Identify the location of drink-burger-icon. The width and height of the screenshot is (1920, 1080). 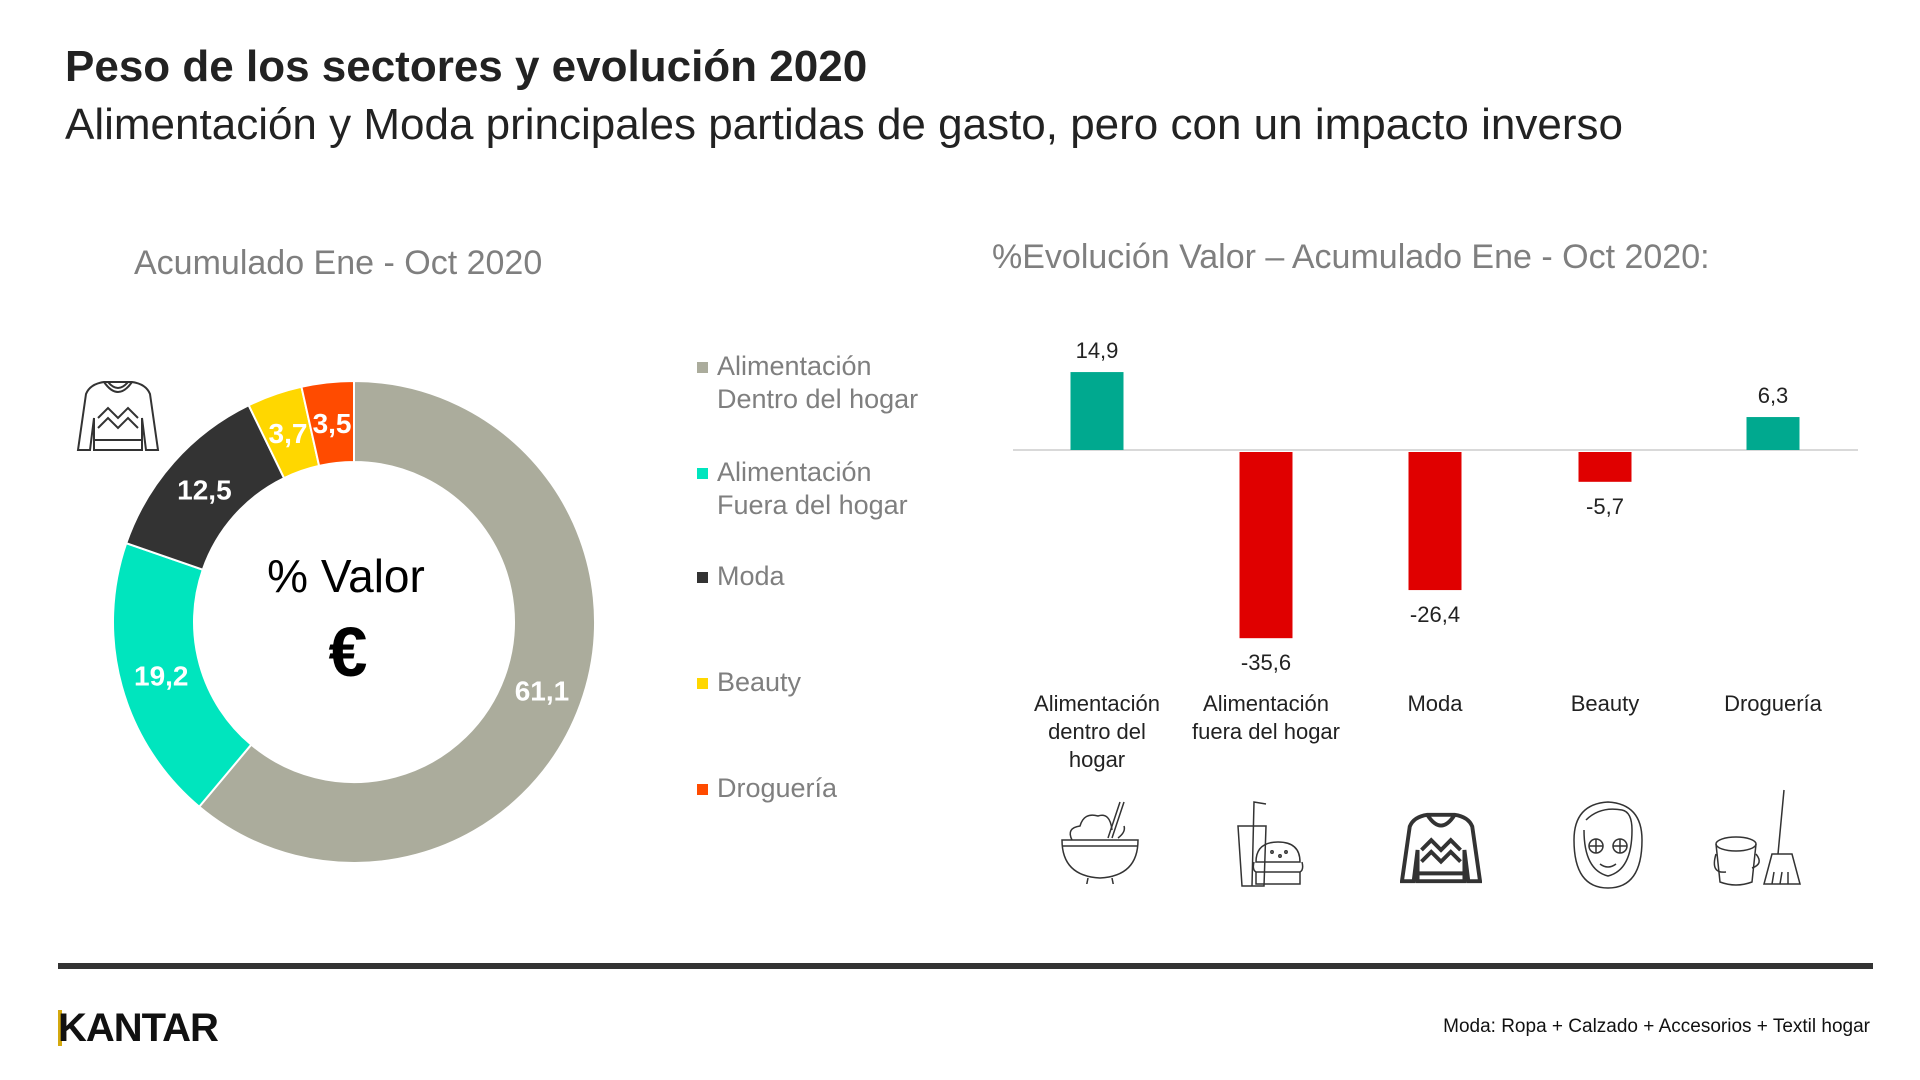
(1270, 844).